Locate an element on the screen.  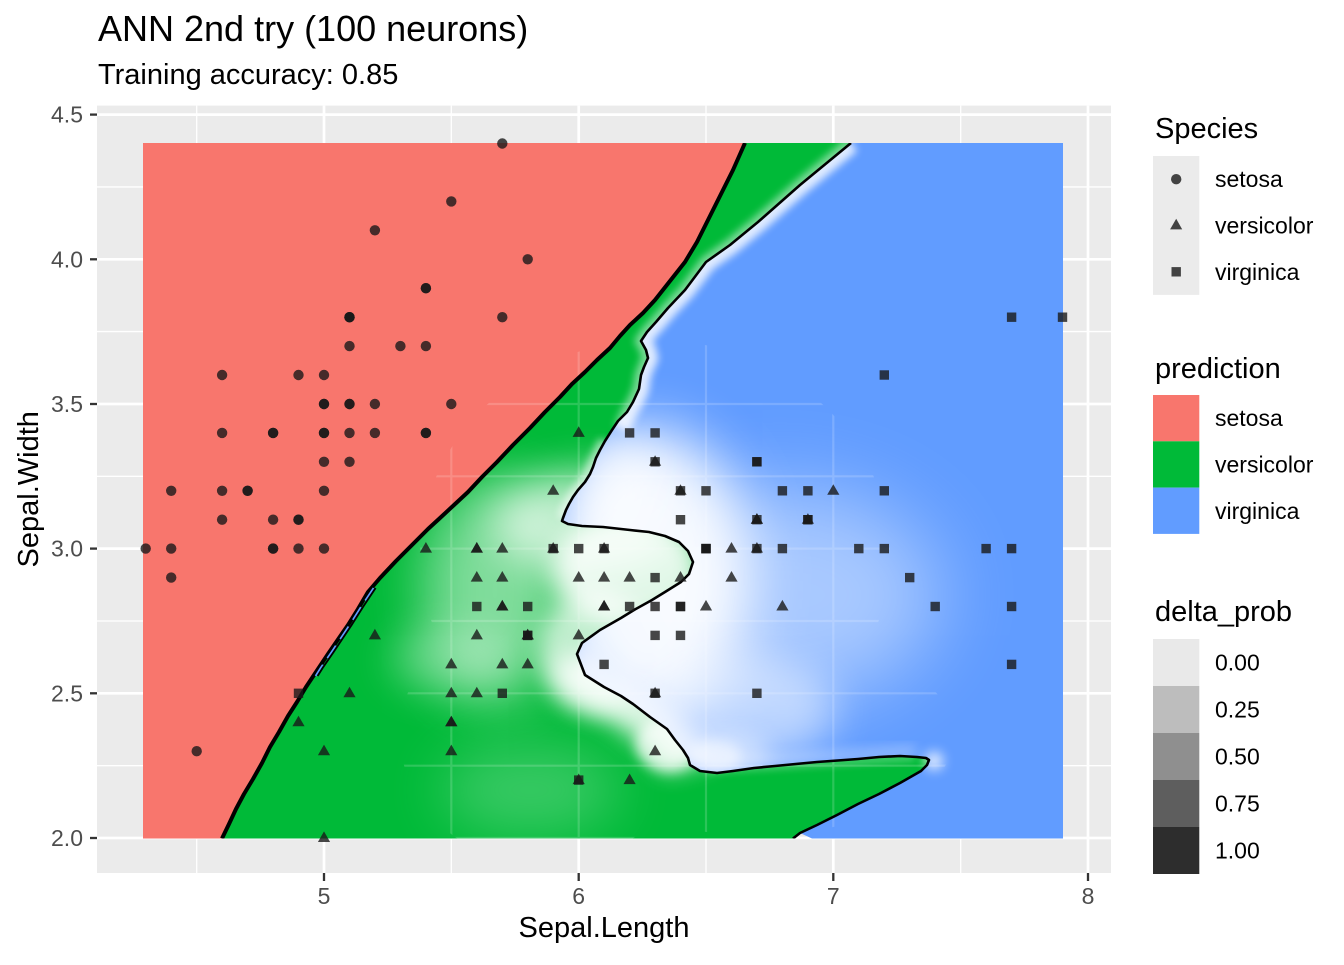
svg-text: 2.0 is located at coordinates (67, 838).